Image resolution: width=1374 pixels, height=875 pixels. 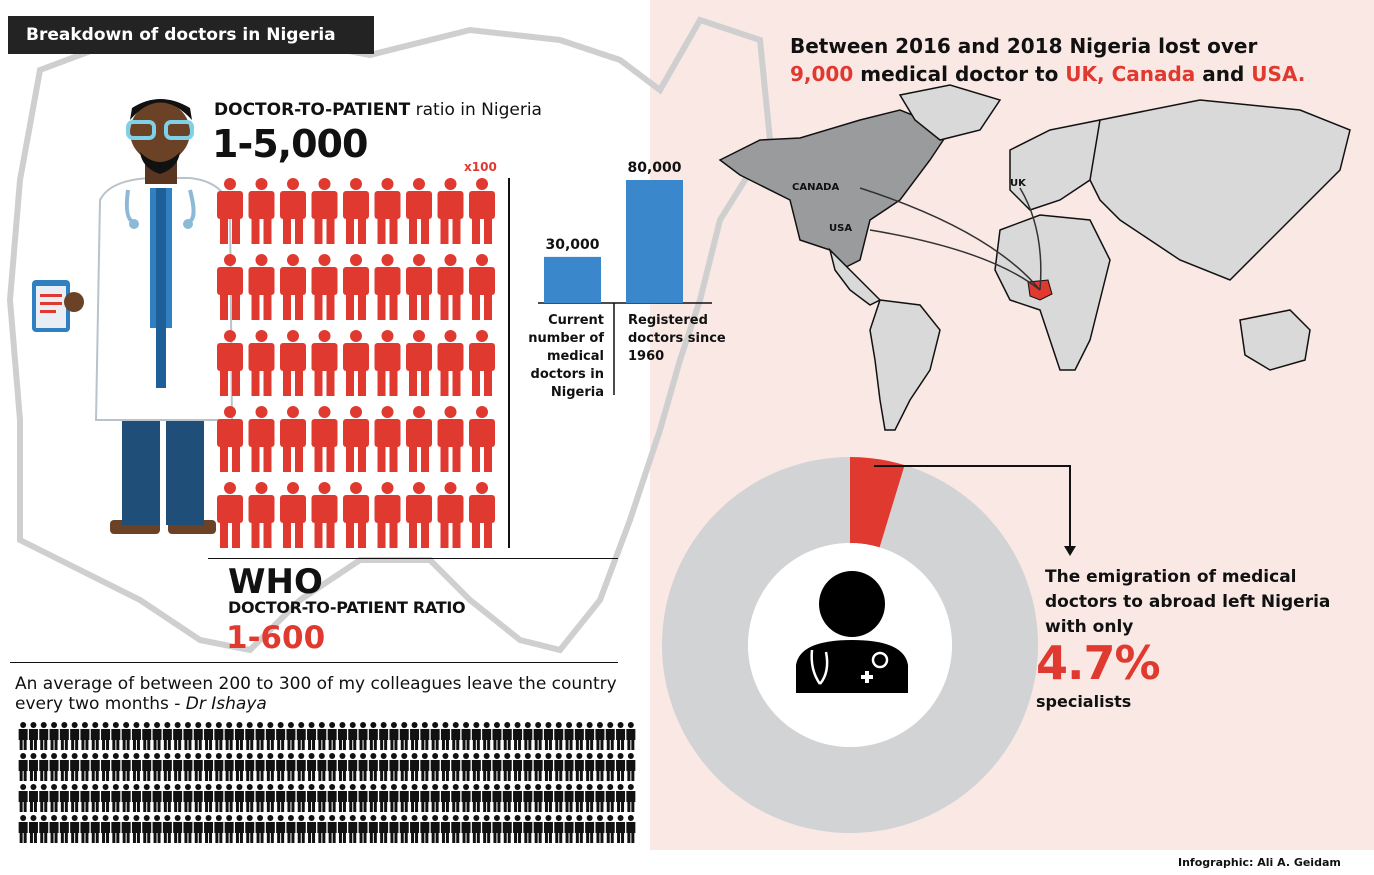 What do you see at coordinates (1084, 701) in the screenshot?
I see `emigration-subtext: specialists` at bounding box center [1084, 701].